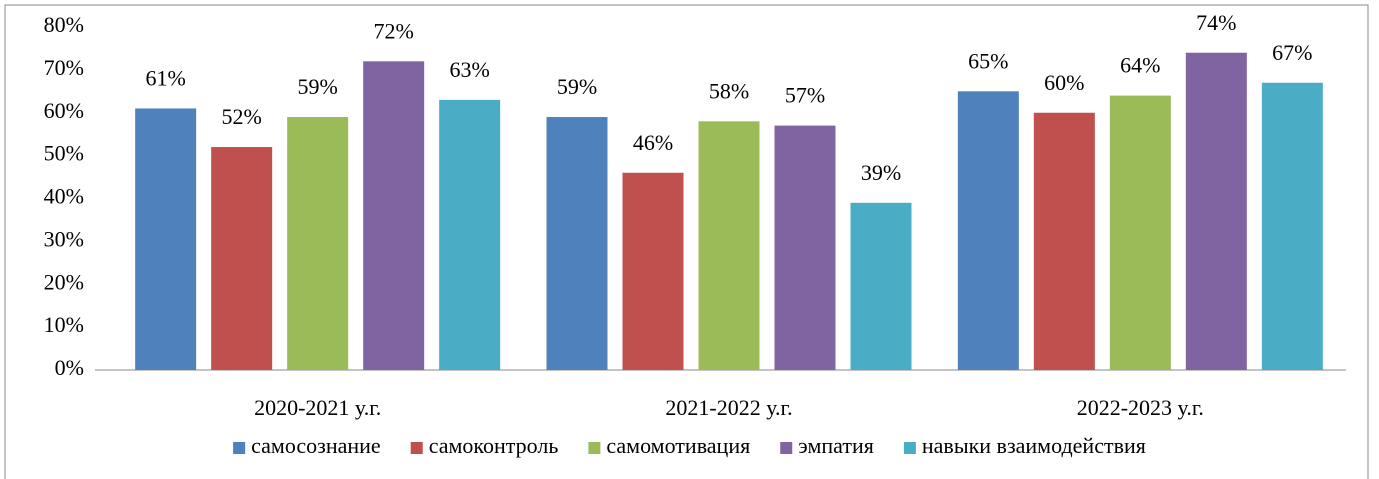 This screenshot has width=1379, height=479. What do you see at coordinates (678, 445) in the screenshot?
I see `legend-label: самомотивация` at bounding box center [678, 445].